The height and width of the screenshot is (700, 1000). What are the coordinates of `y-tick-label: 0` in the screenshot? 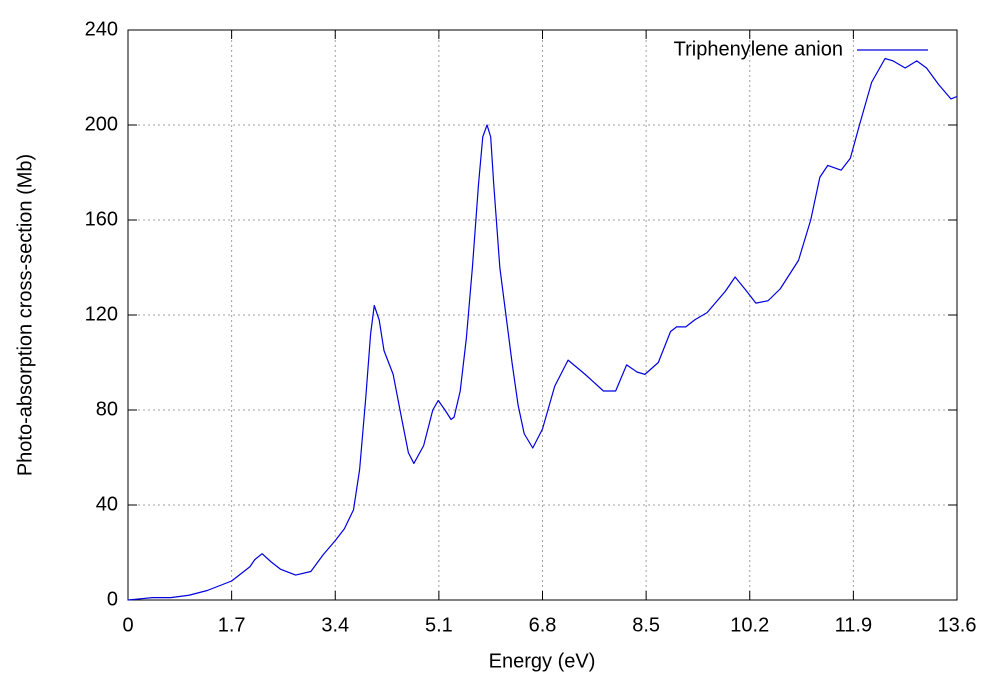 It's located at (112, 599).